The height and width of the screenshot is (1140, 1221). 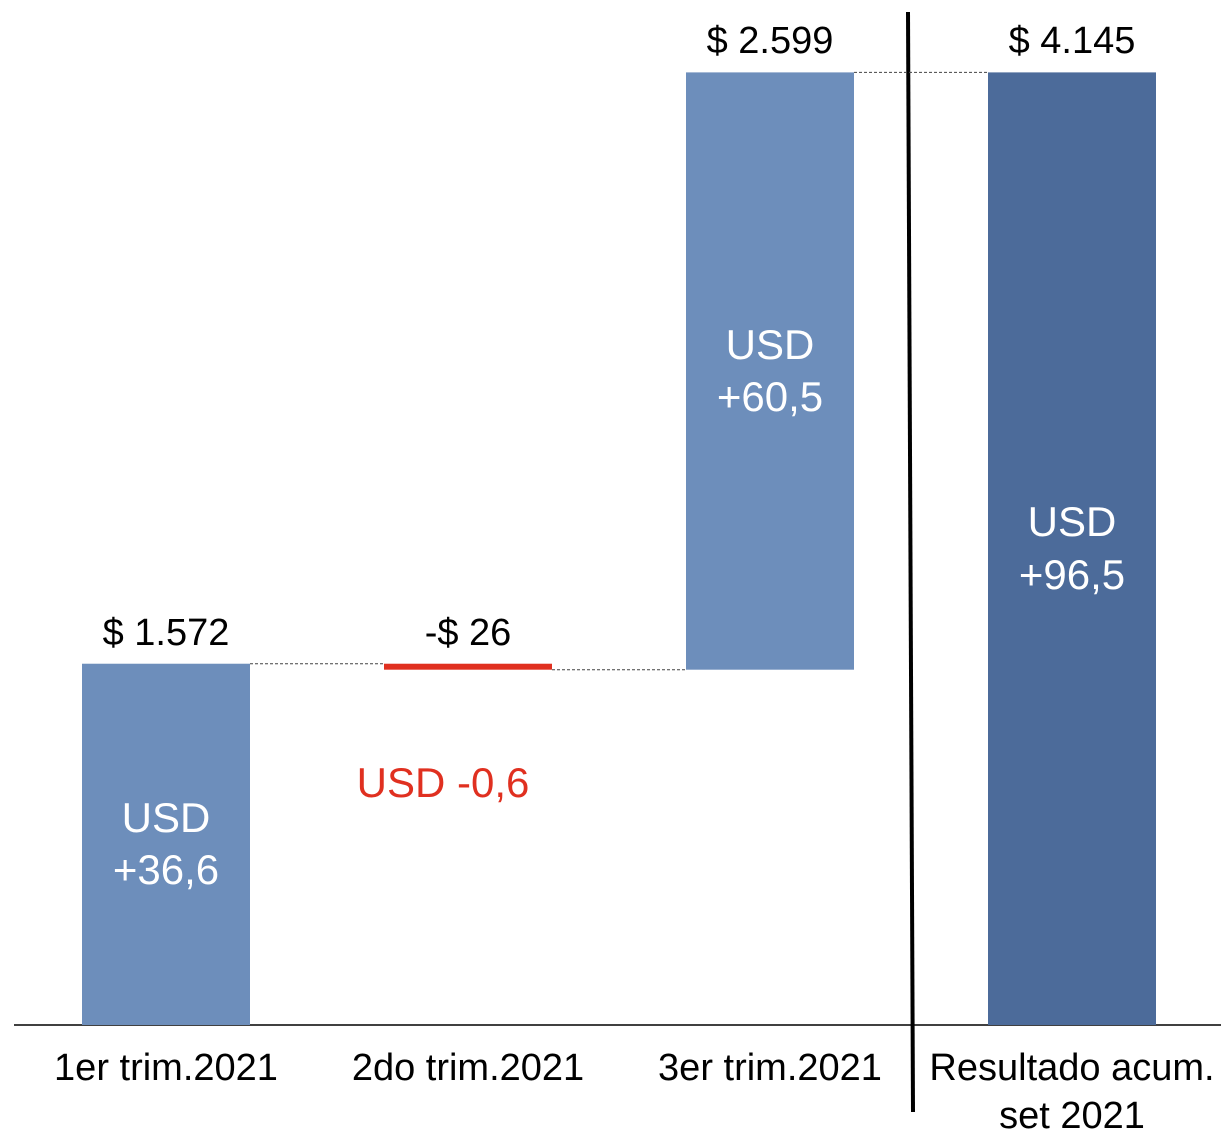 I want to click on value-label: $ 1.572, so click(x=166, y=632).